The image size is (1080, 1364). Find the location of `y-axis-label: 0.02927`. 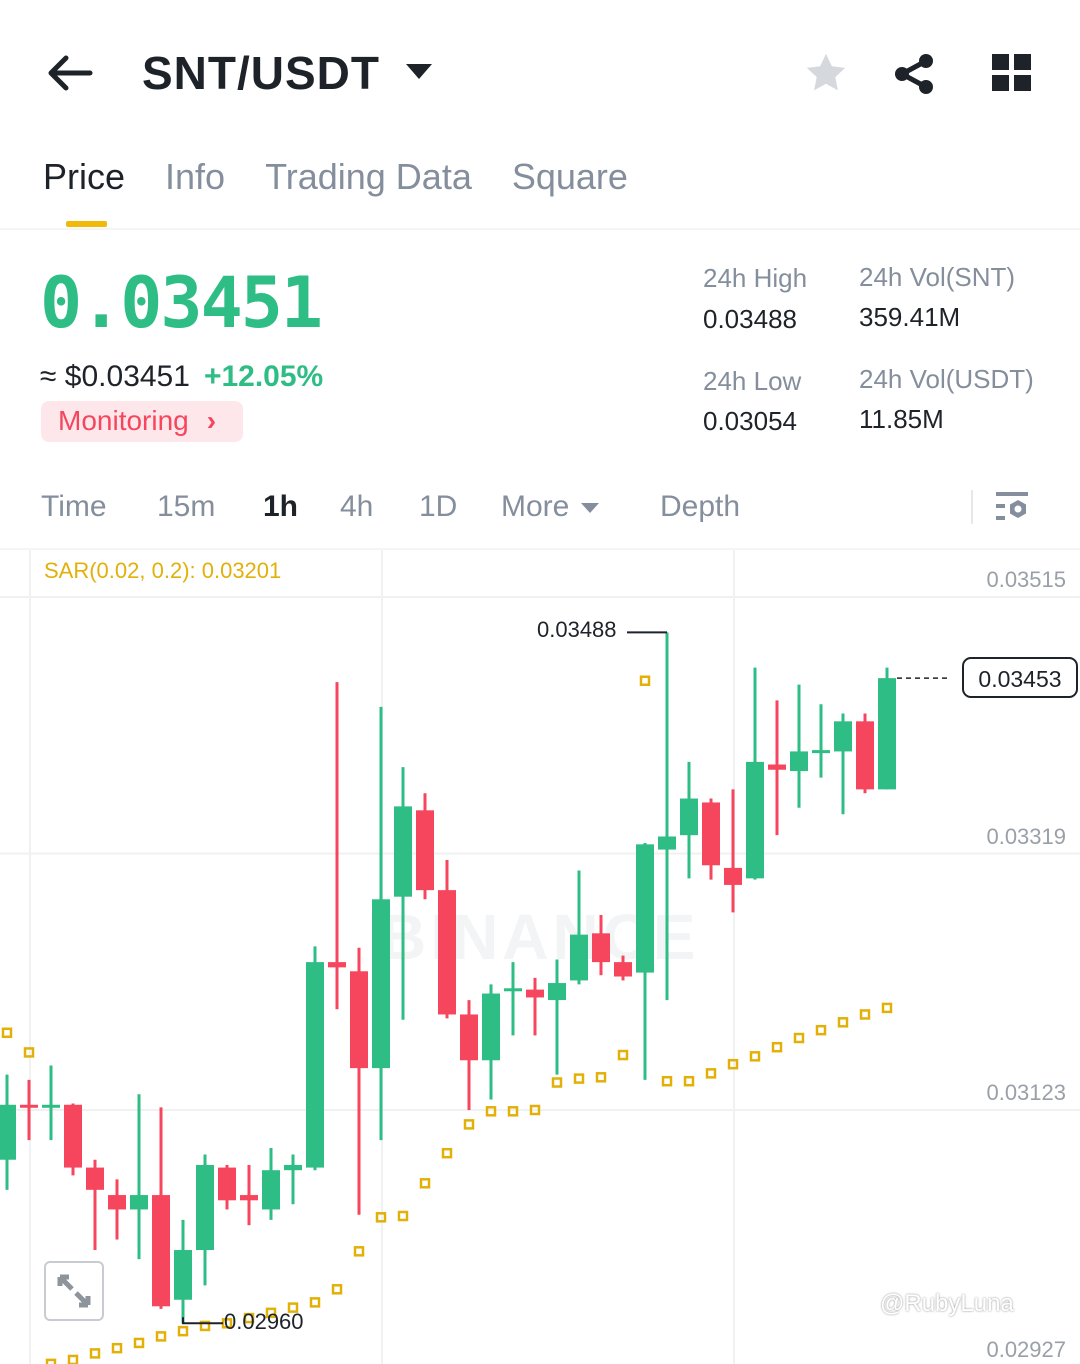

y-axis-label: 0.02927 is located at coordinates (1026, 1349).